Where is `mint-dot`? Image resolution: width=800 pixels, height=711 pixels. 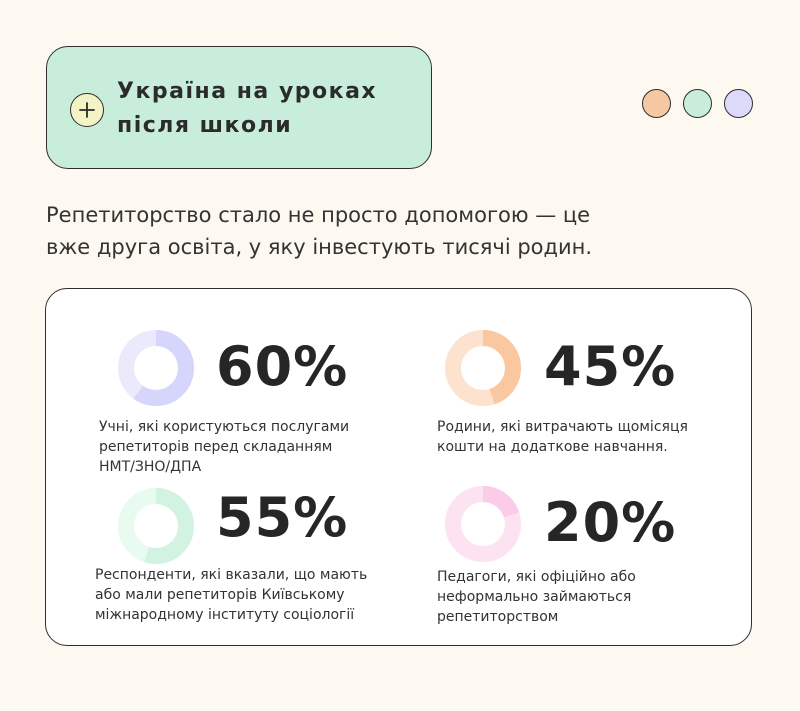 mint-dot is located at coordinates (697, 103).